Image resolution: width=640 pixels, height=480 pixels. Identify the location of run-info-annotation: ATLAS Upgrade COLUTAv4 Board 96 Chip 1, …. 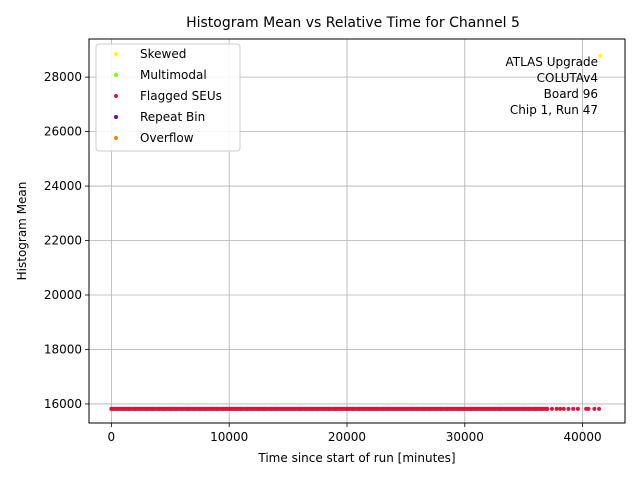
(551, 86).